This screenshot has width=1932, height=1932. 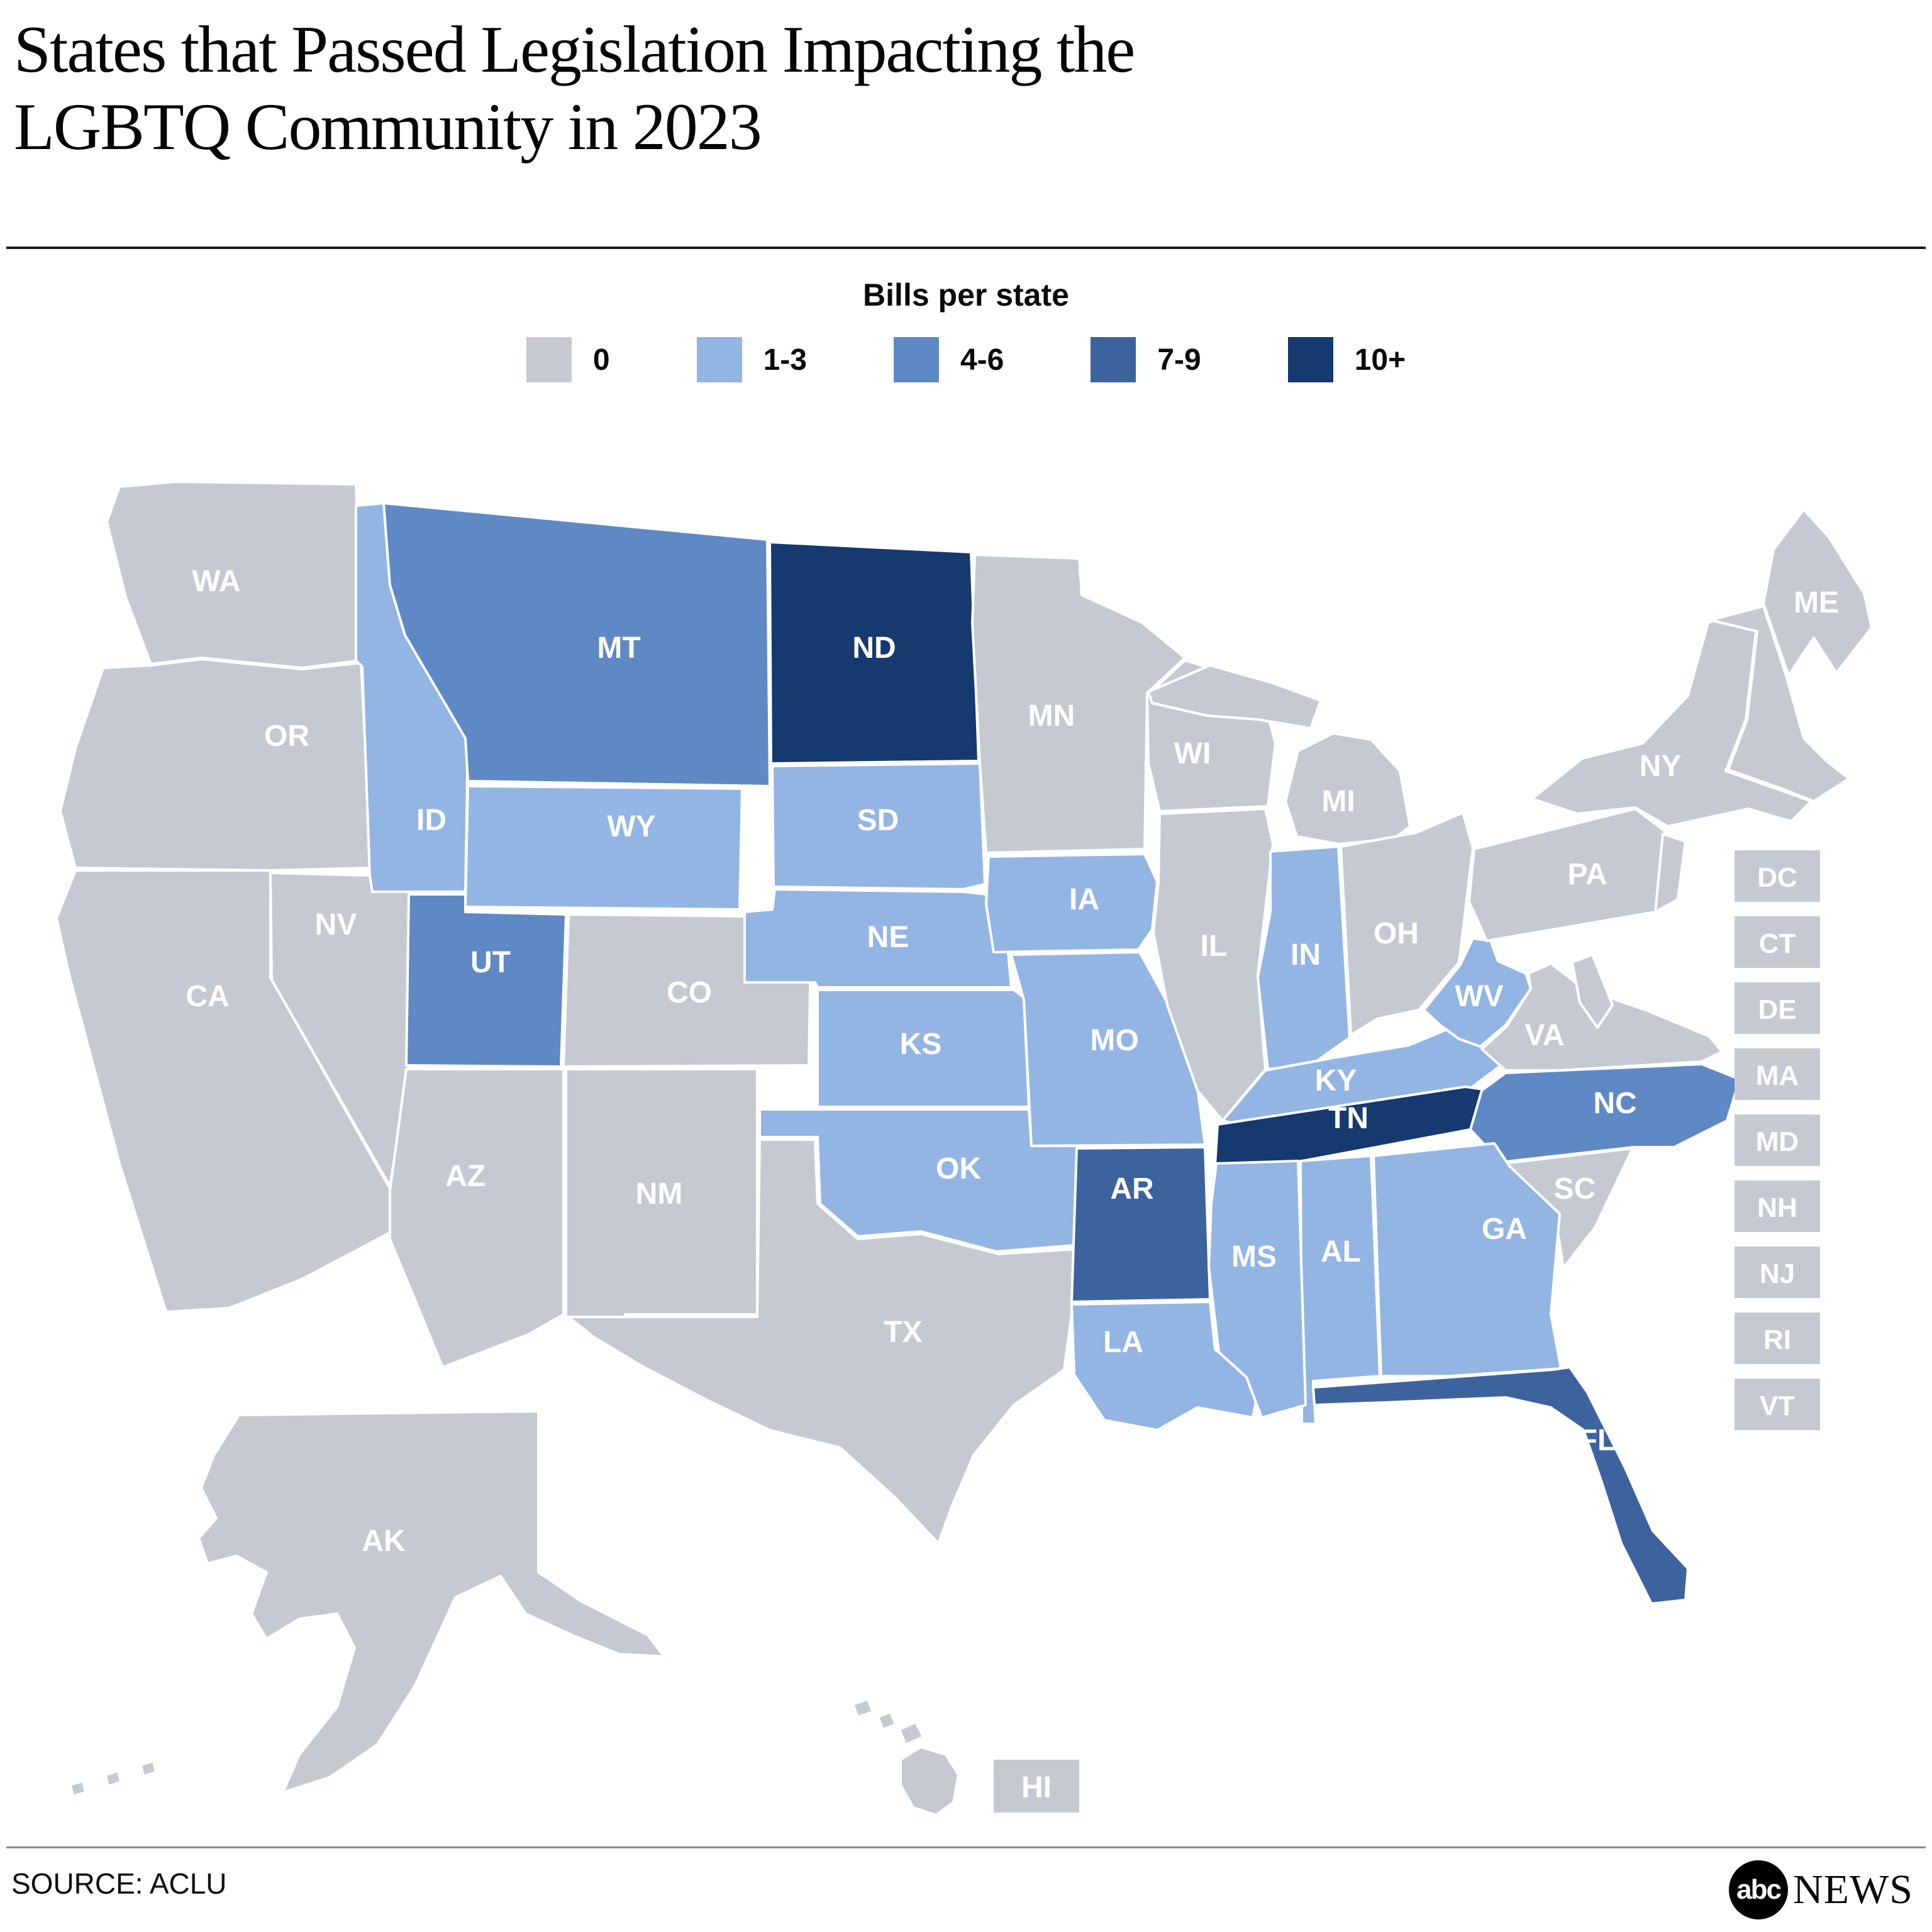 I want to click on state-label-MO: MO, so click(x=1114, y=1040).